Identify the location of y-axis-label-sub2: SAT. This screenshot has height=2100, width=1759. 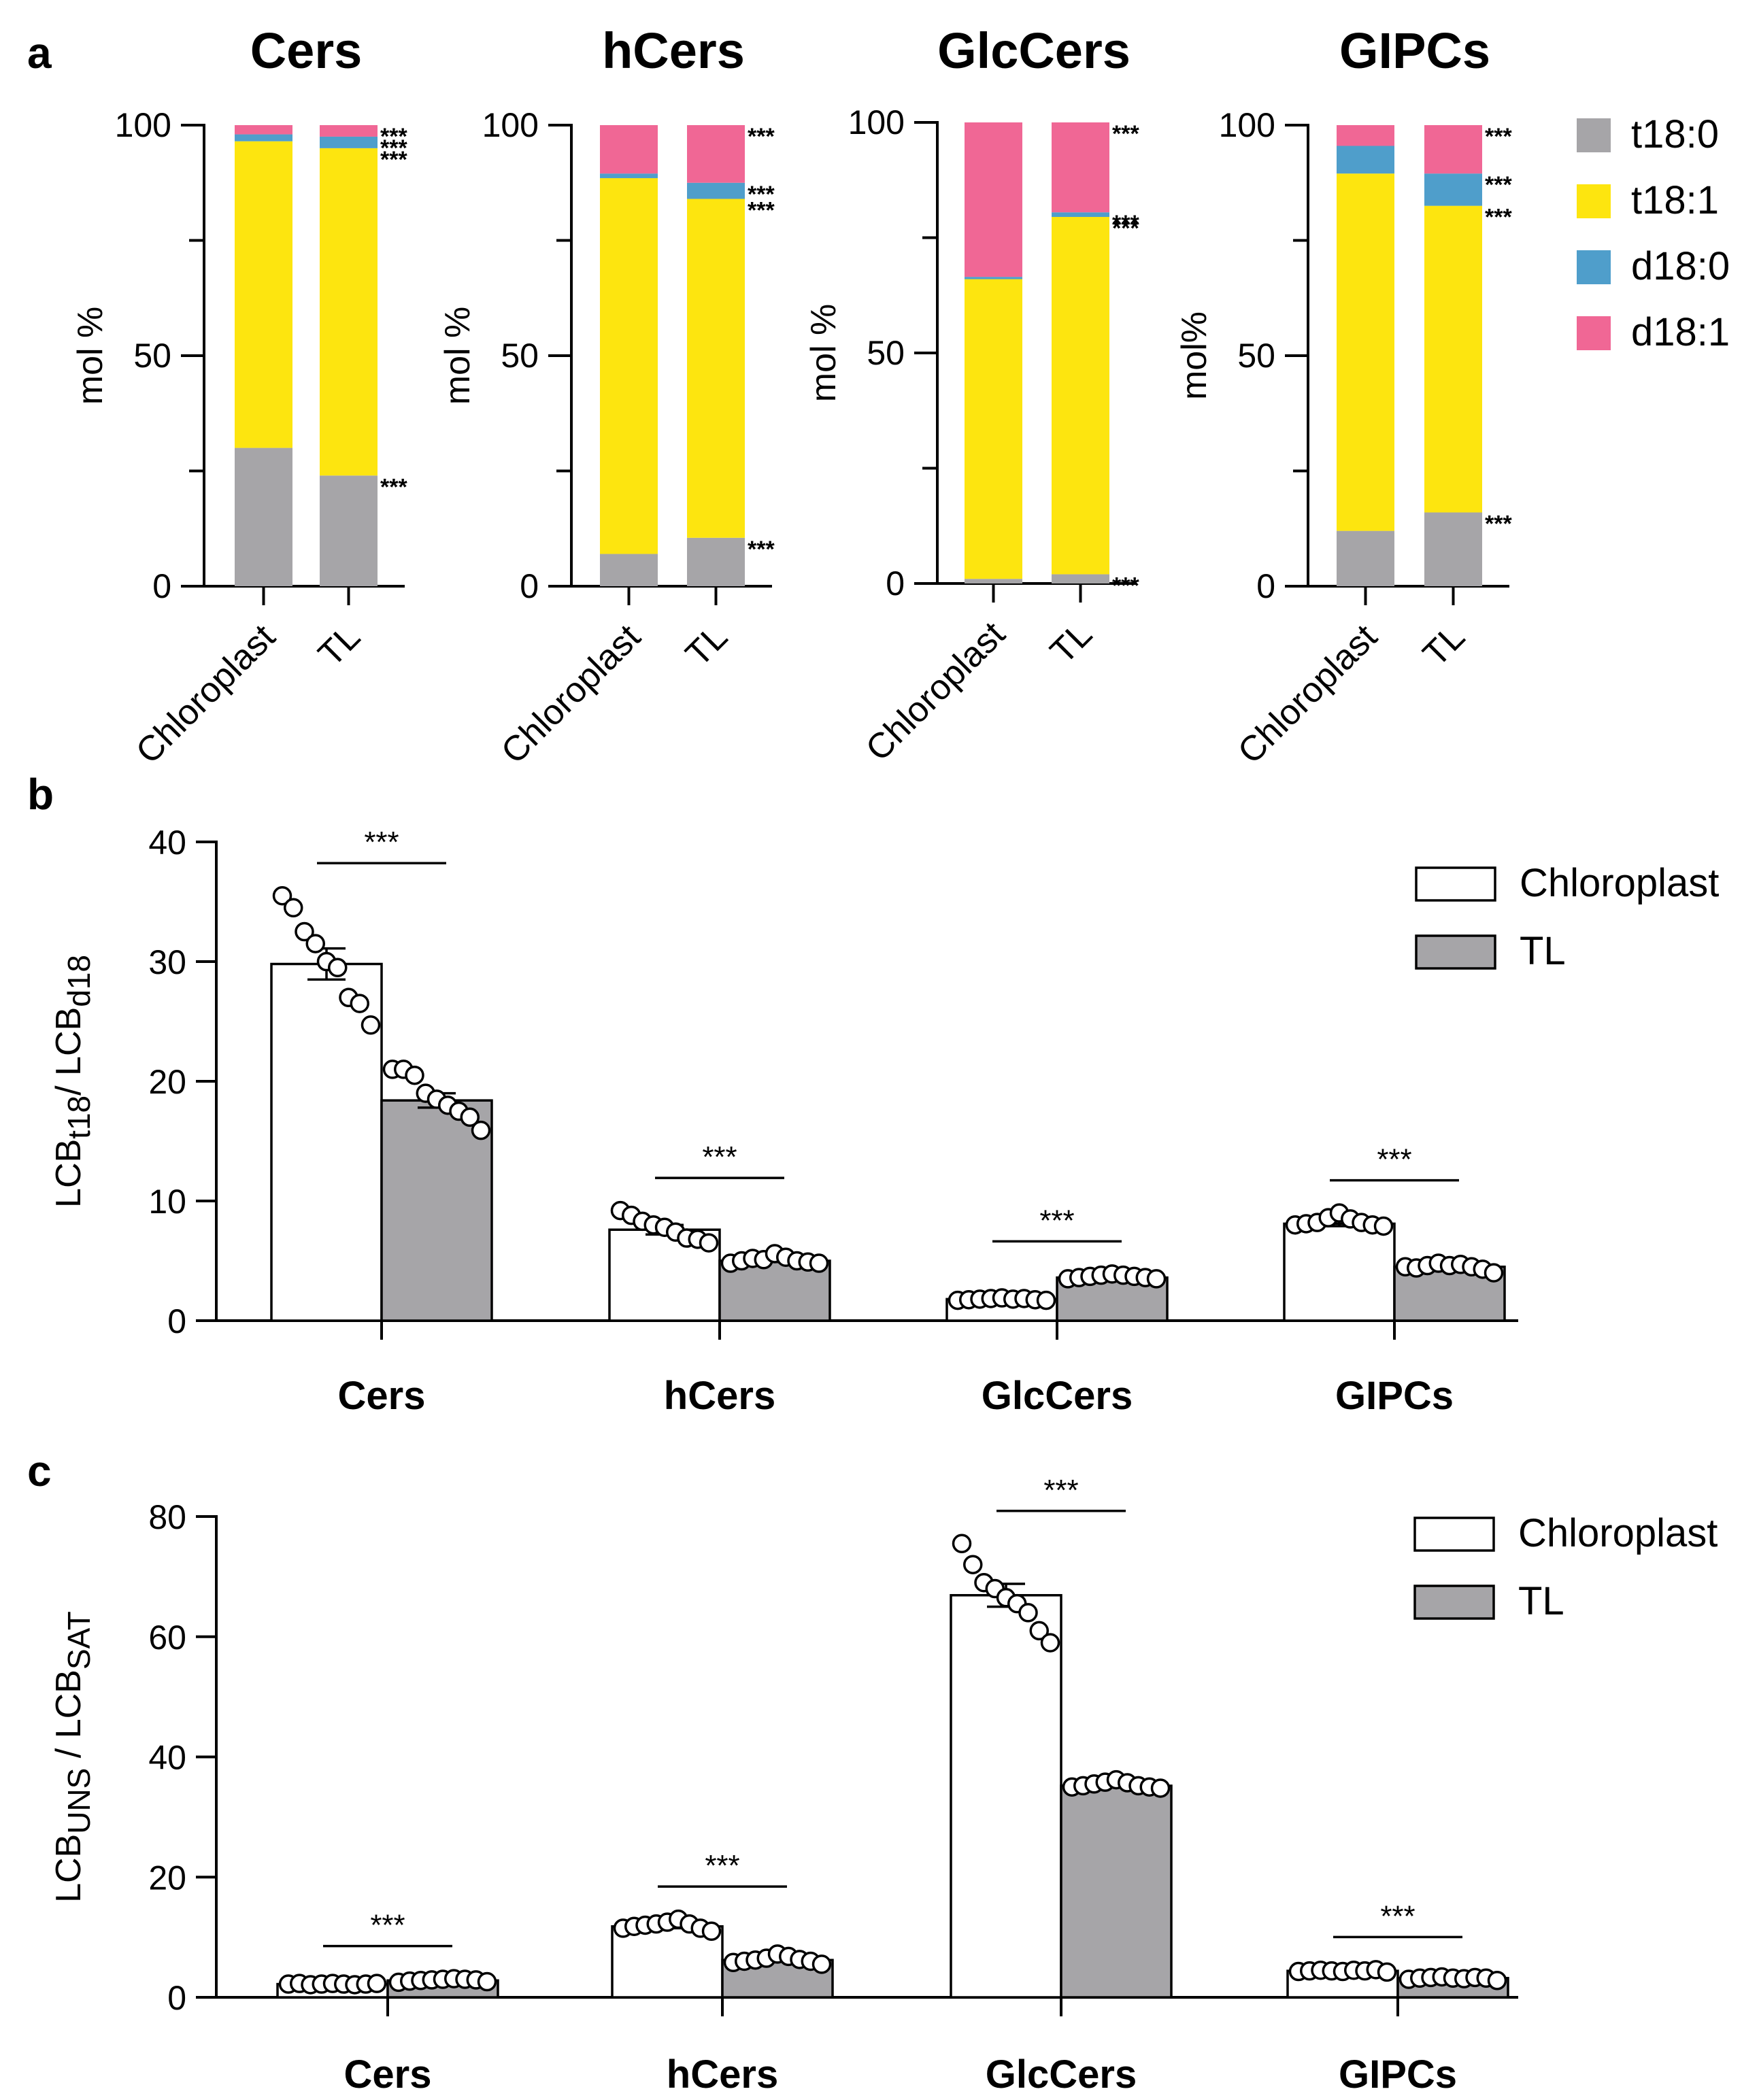
(79, 1640).